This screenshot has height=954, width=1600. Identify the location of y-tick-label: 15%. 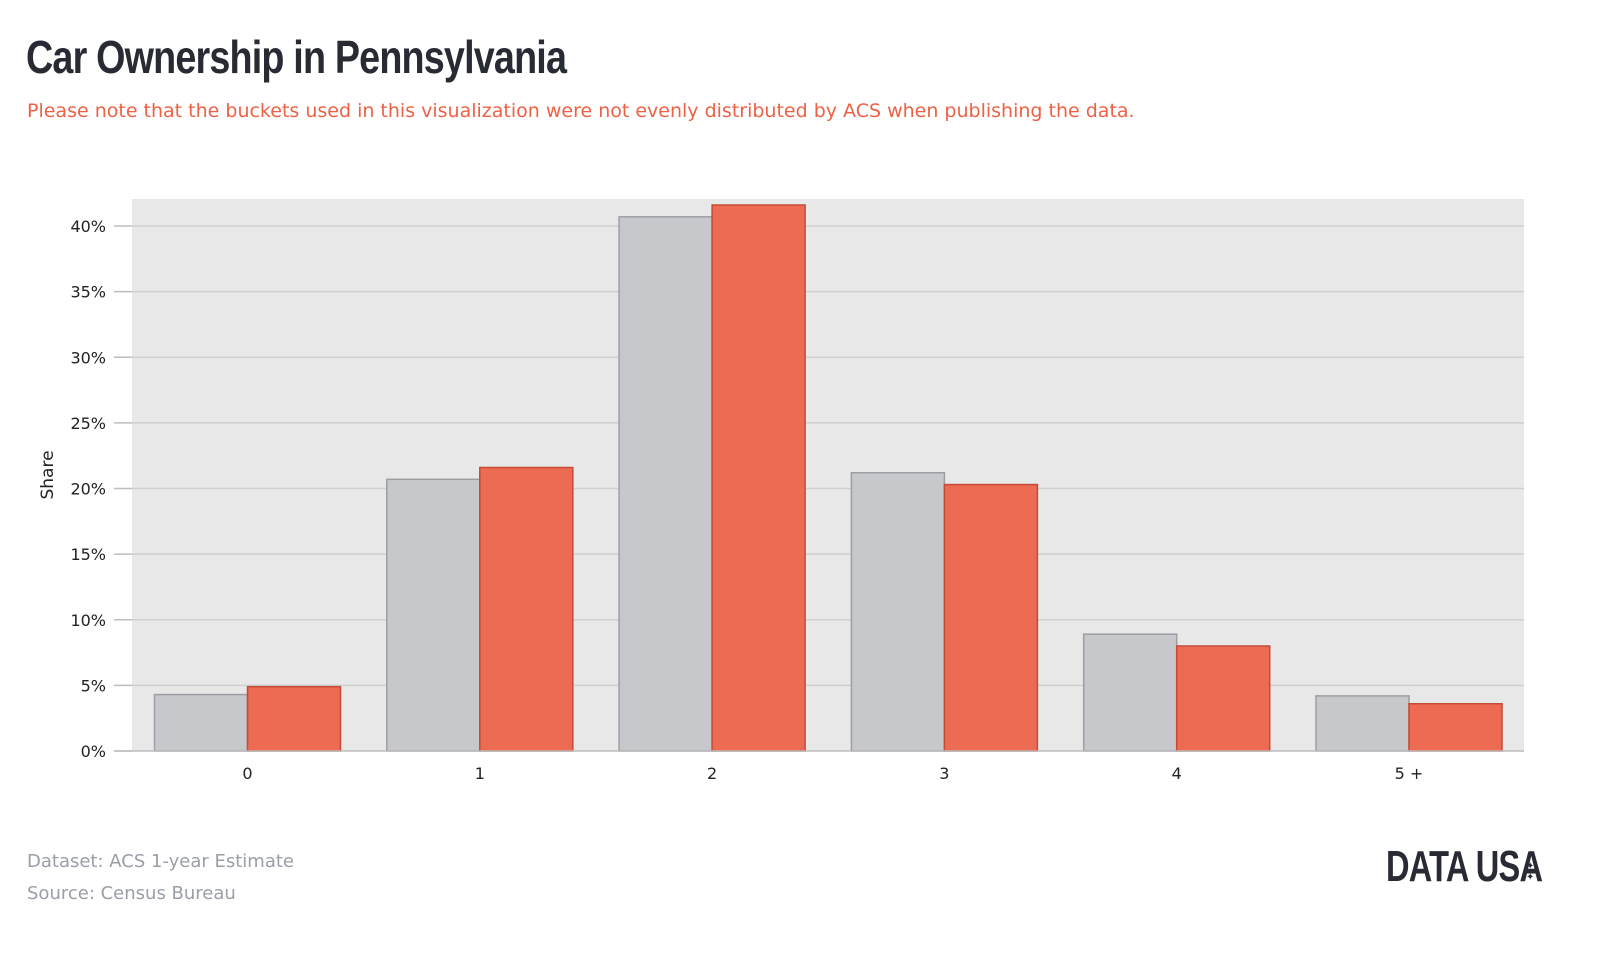
(88, 554).